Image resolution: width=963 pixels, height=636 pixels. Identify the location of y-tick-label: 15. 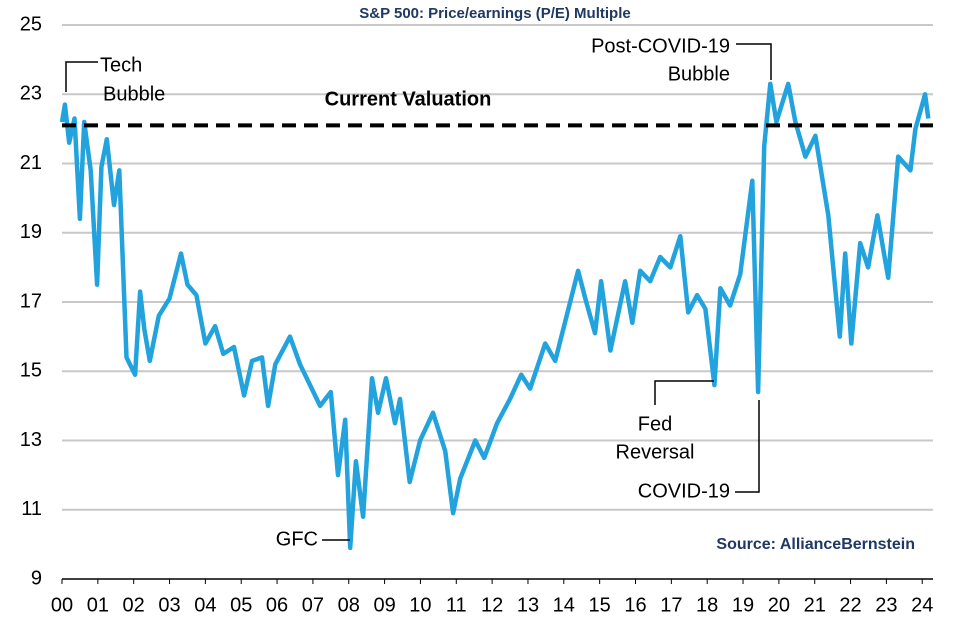
(31, 371).